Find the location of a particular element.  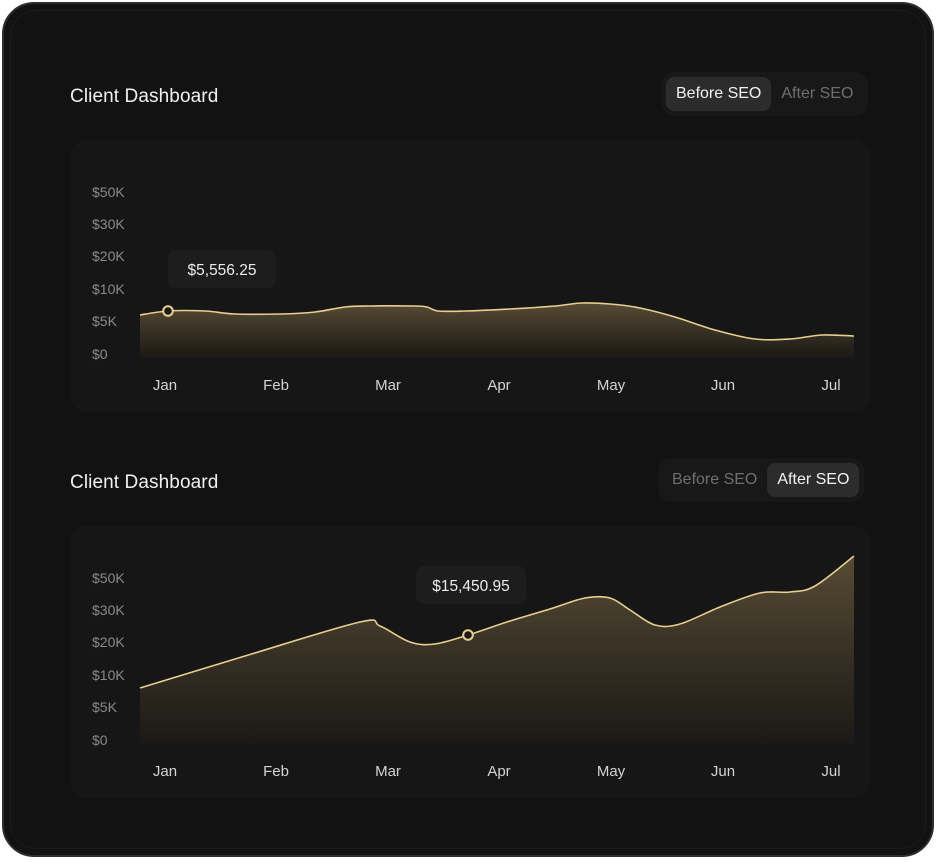

tooltip-value: $15,450.95 is located at coordinates (471, 586).